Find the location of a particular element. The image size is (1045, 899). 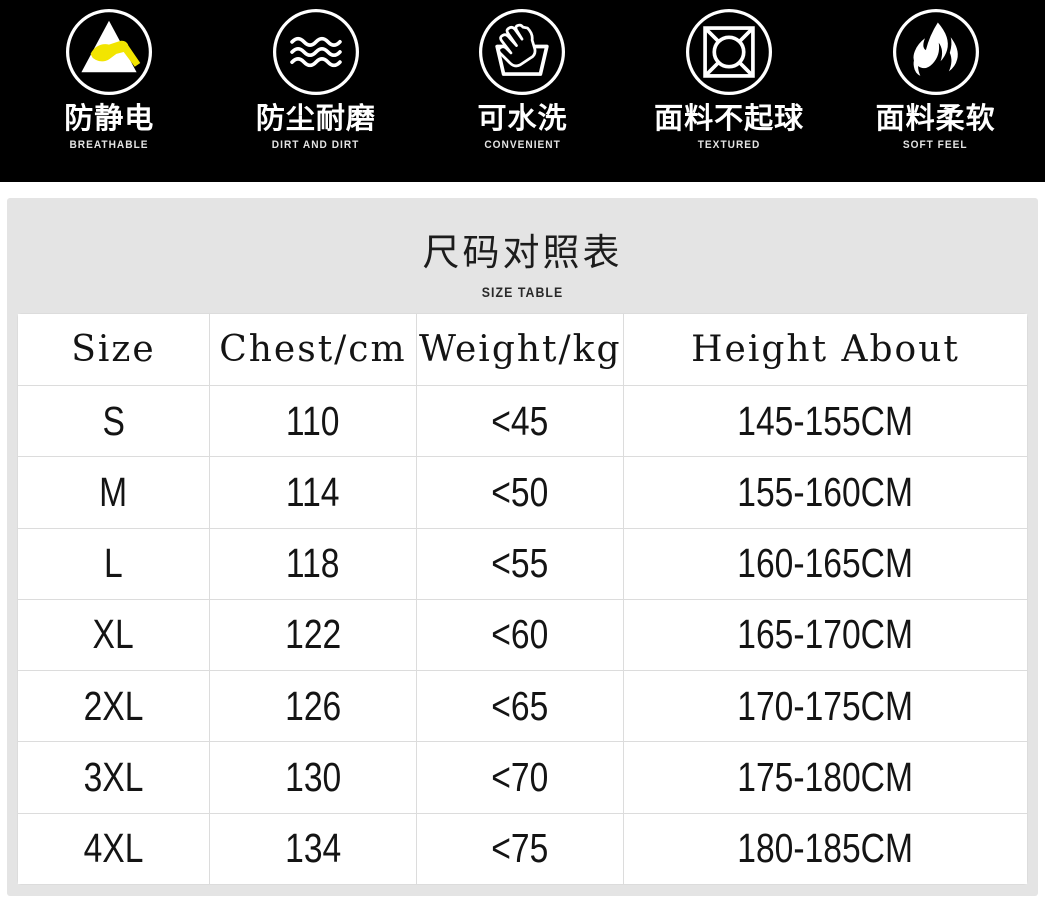

feature-item-anti-static: 防静电 BREATHABLE is located at coordinates (109, 91).